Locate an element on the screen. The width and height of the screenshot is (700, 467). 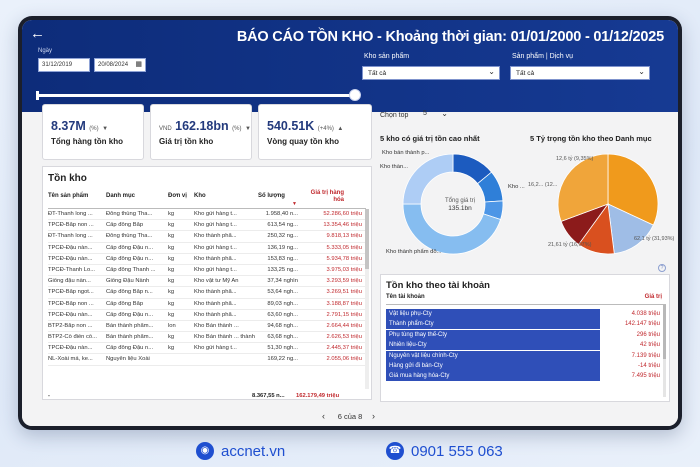
top-selector-label: Chọn top is located at coordinates (394, 115).